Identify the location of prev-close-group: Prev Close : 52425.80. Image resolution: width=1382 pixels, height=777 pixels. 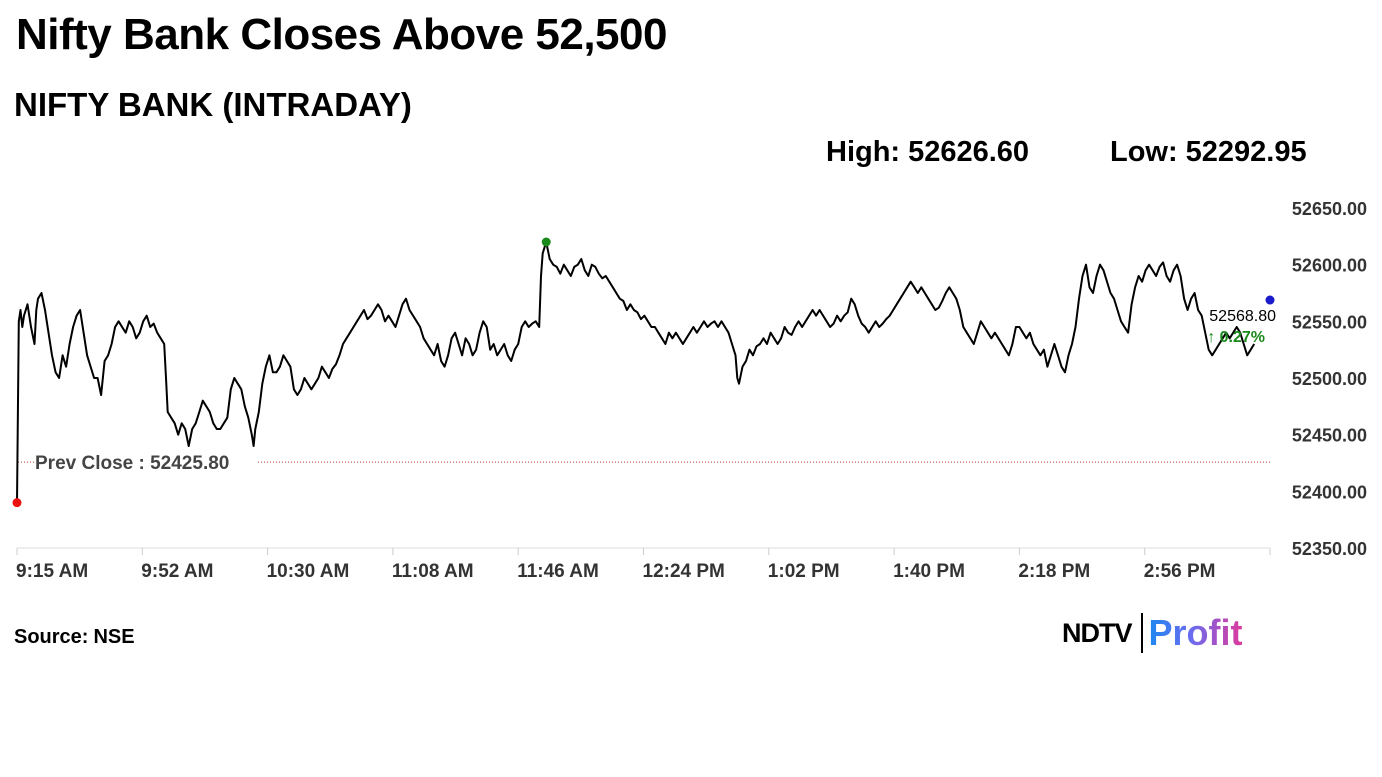
(644, 463).